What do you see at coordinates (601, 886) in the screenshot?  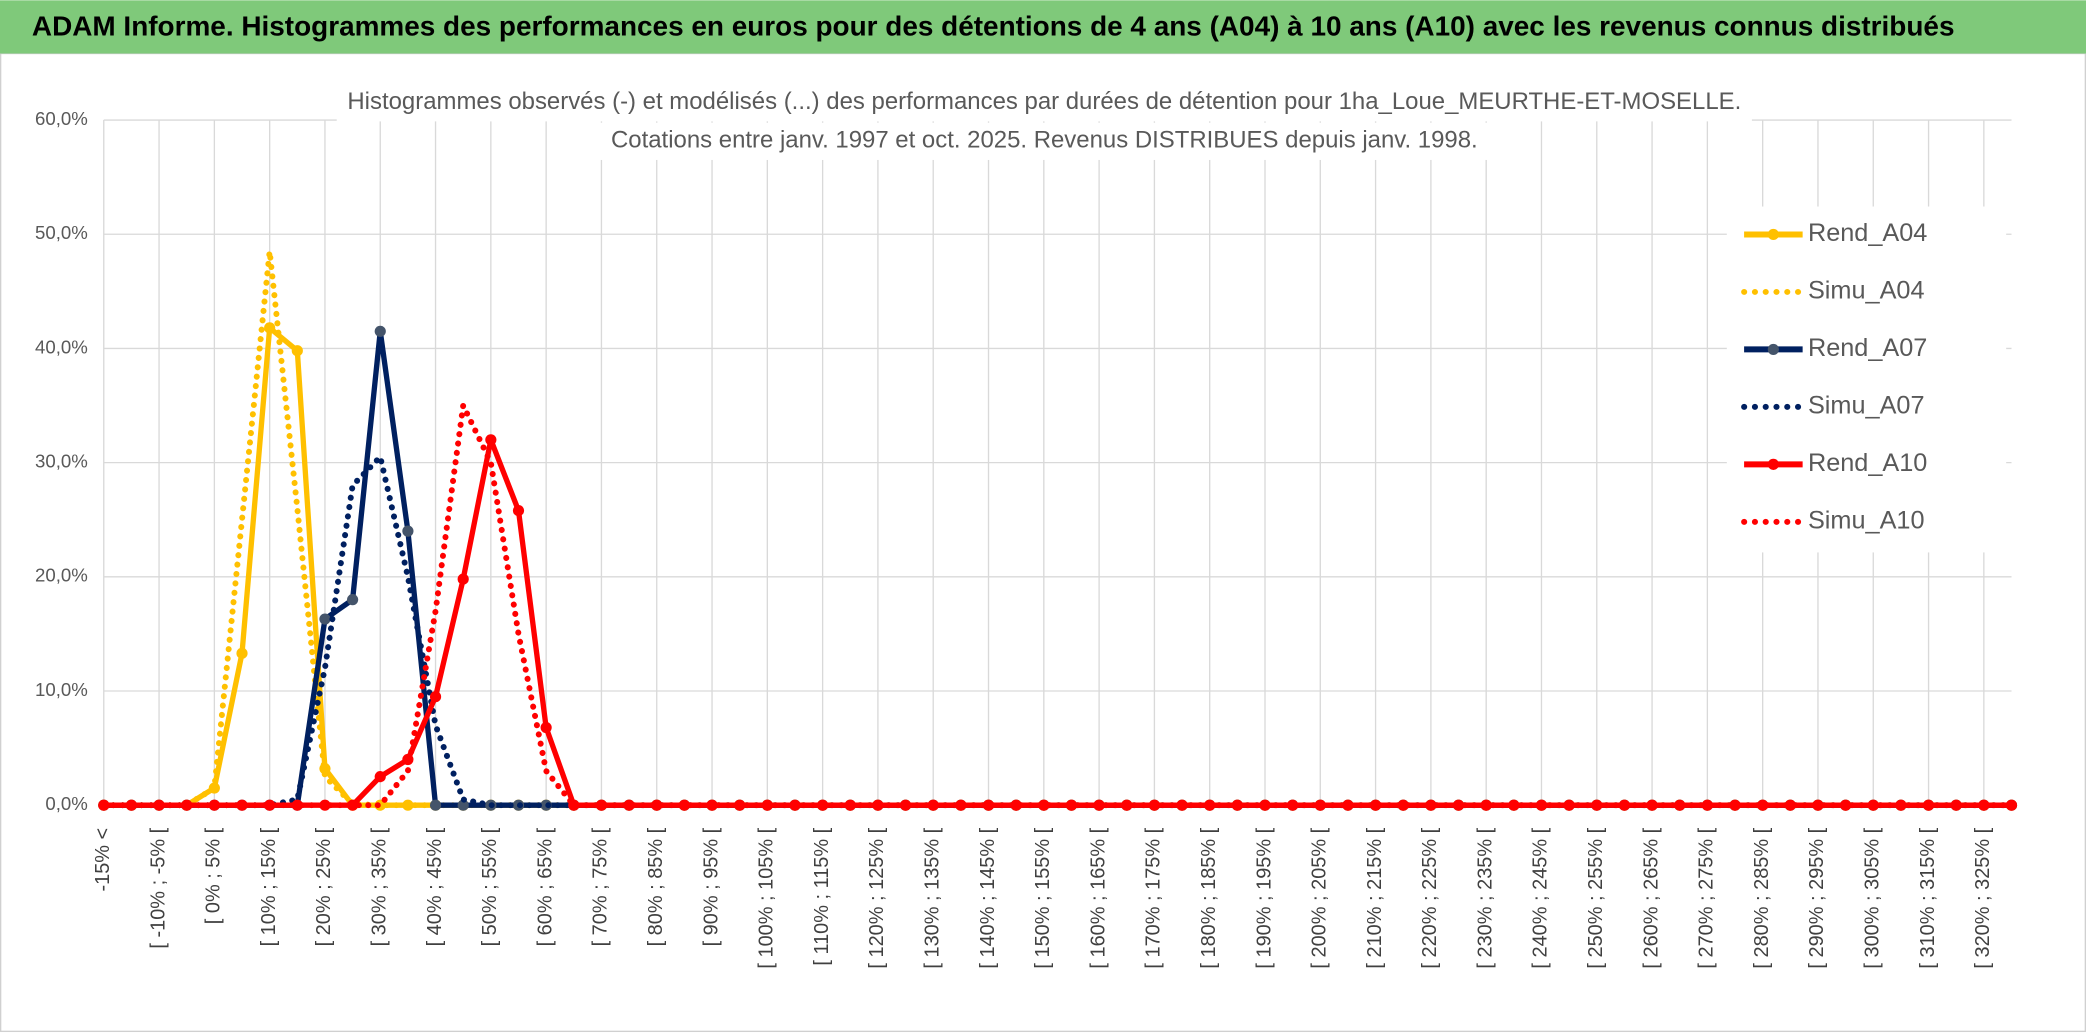 I see `x-tick-label: [ 70% ; 75% [` at bounding box center [601, 886].